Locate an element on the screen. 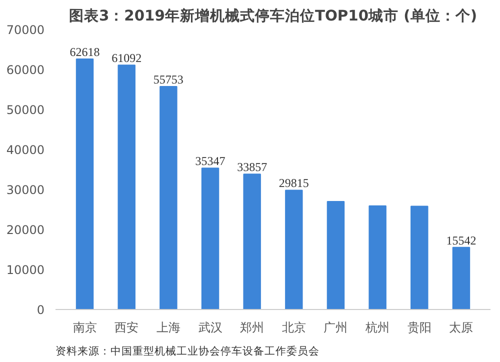 The height and width of the screenshot is (362, 500). x-tick-label: 北京 is located at coordinates (294, 327).